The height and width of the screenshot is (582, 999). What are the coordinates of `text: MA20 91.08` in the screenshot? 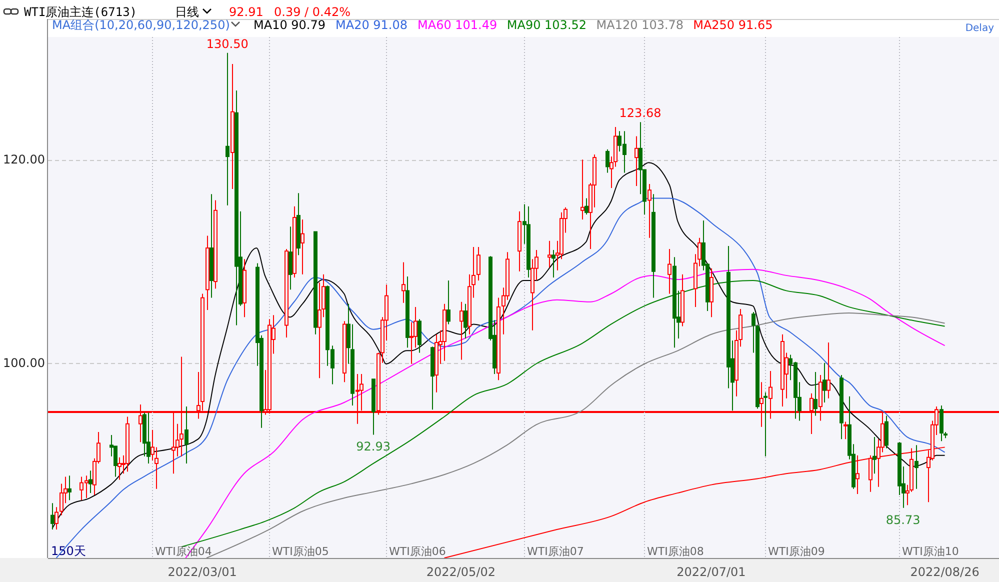 It's located at (372, 25).